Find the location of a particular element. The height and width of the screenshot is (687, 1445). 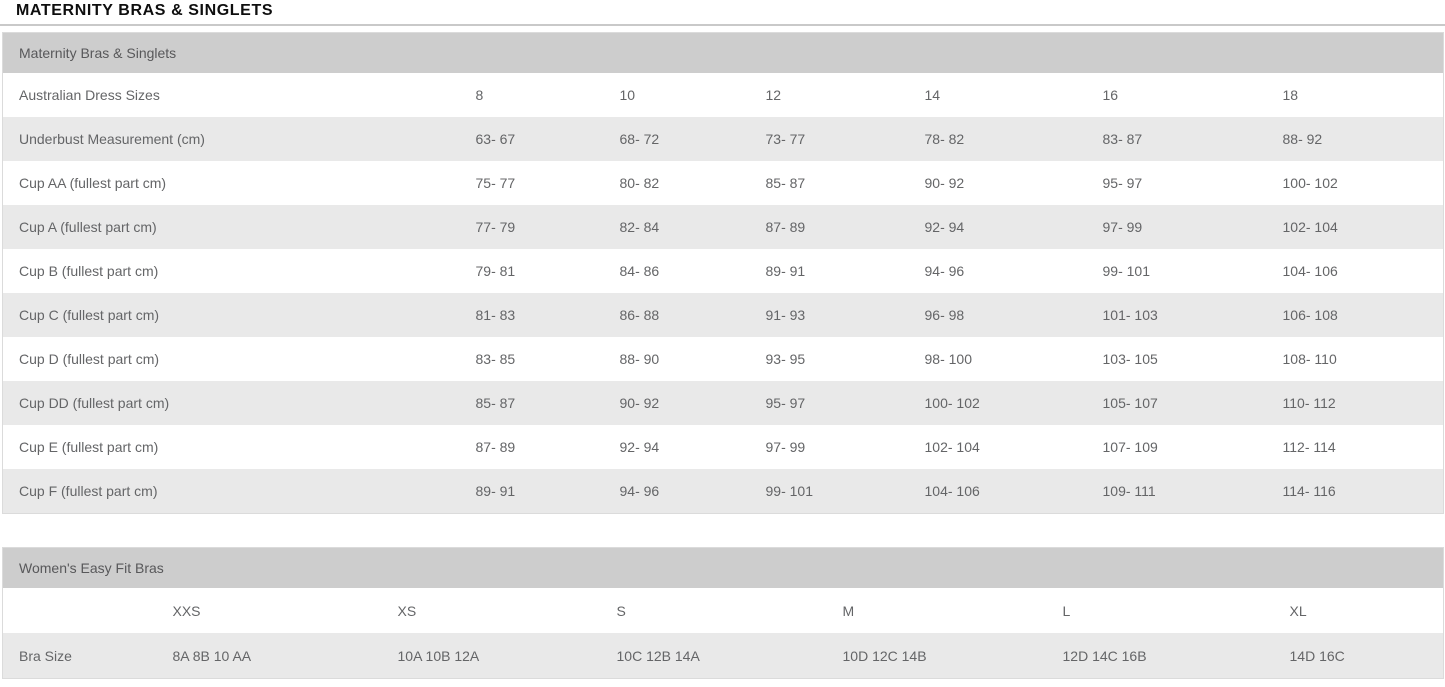

cell-value: 96- 98 is located at coordinates (997, 315).